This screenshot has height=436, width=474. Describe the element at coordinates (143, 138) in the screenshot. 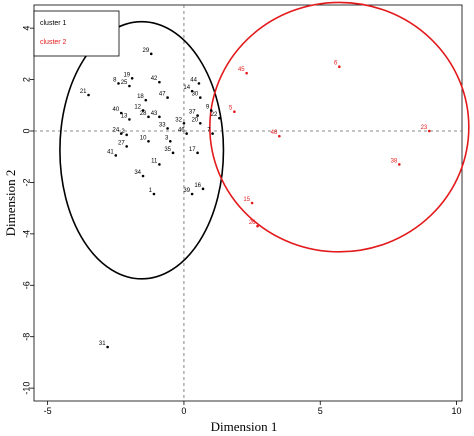

I see `point-label-10: 10` at that location.